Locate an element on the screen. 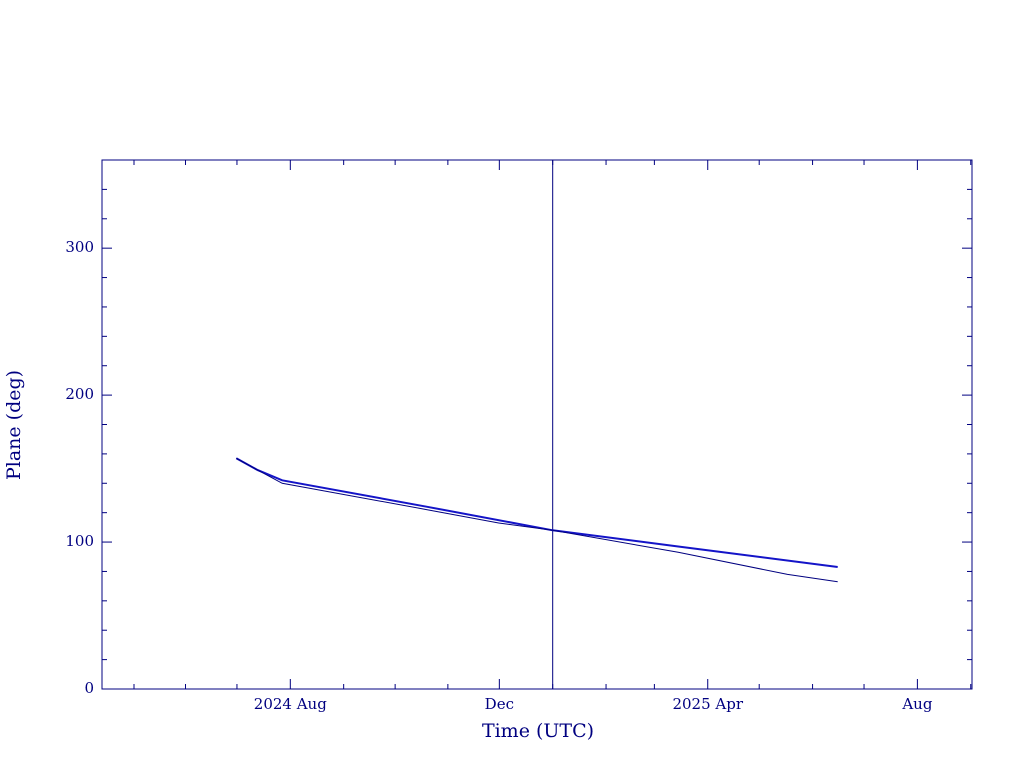 The width and height of the screenshot is (1024, 768). x-axis-label: Time (UTC) is located at coordinates (538, 731).